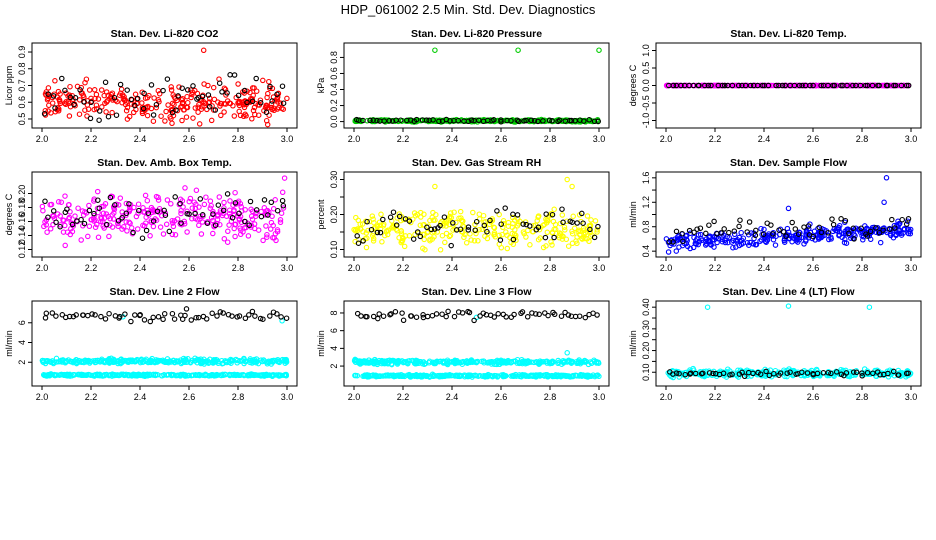 This screenshot has height=540, width=936. I want to click on y-tick-label: 0.20, so click(22, 194).